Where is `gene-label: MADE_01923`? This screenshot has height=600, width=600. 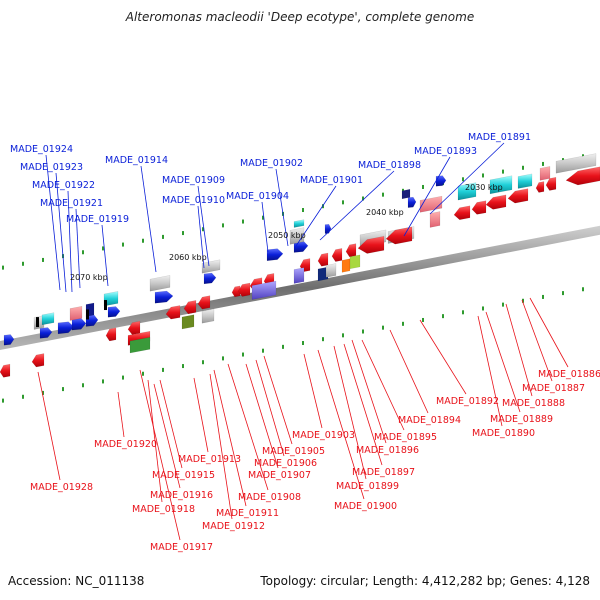
gene-label: MADE_01923 is located at coordinates (51, 167).